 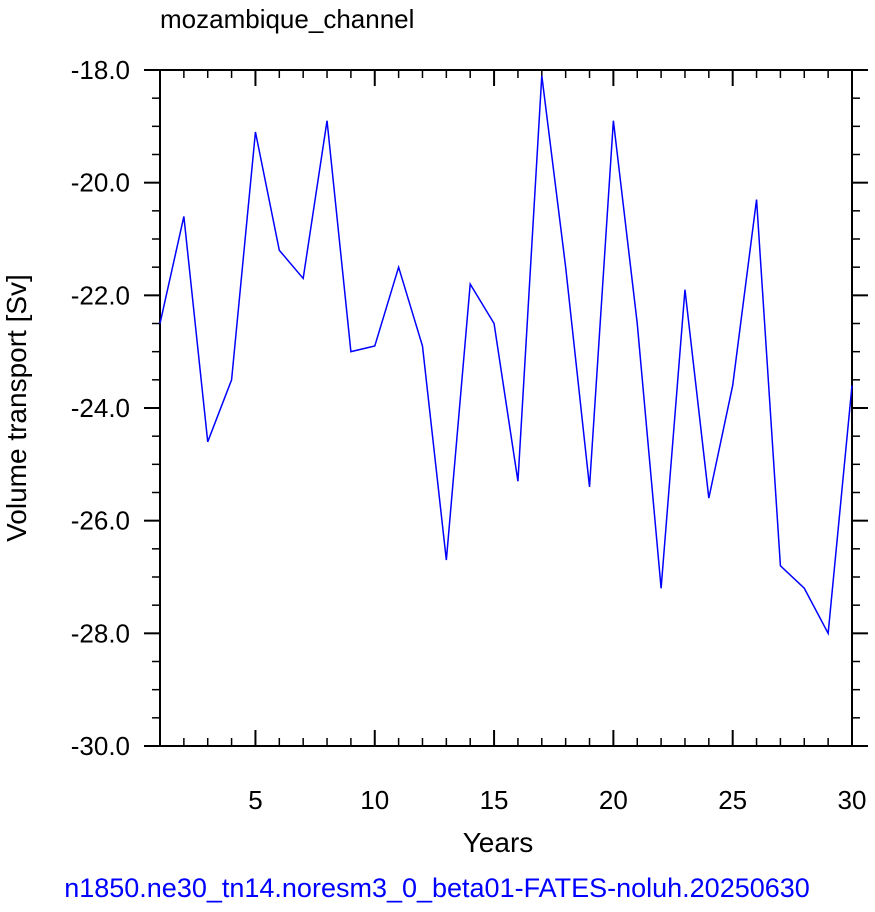 I want to click on x-tick-label: 25, so click(x=732, y=800).